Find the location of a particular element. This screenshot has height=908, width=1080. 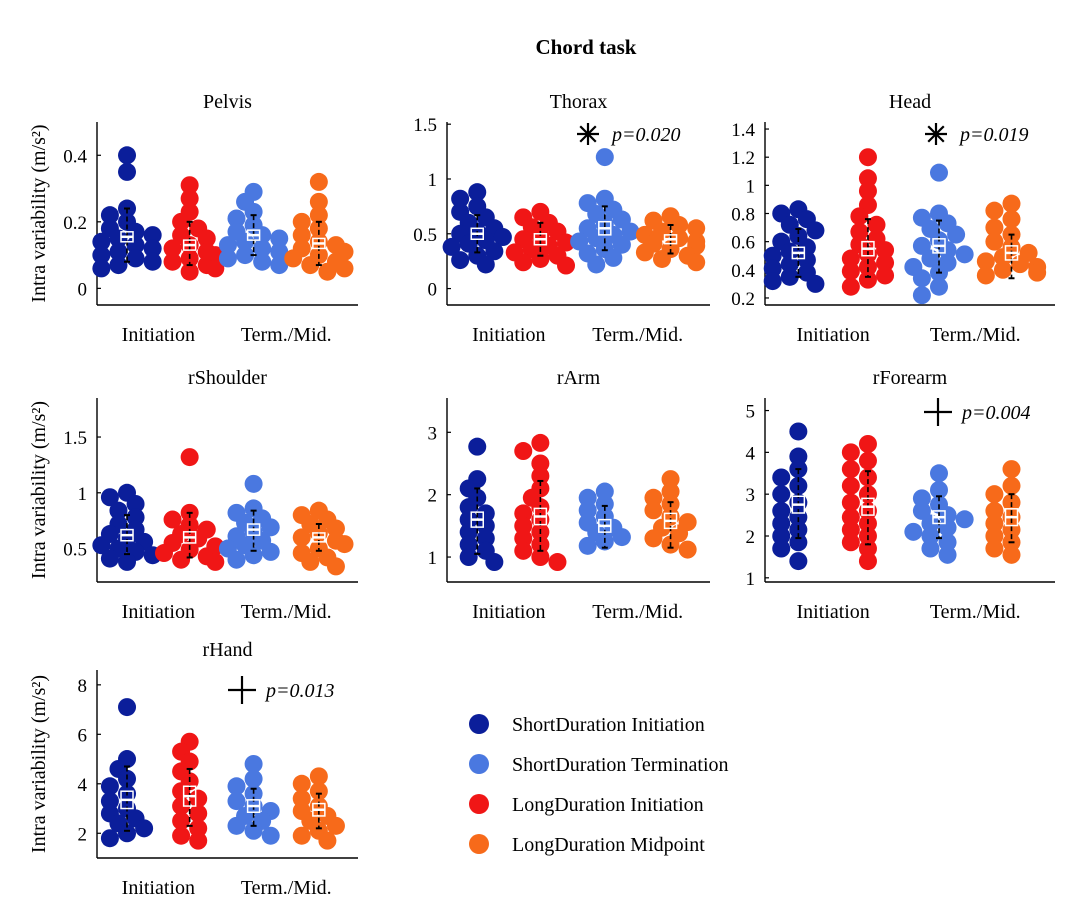

panel-title: rForearm is located at coordinates (910, 378).